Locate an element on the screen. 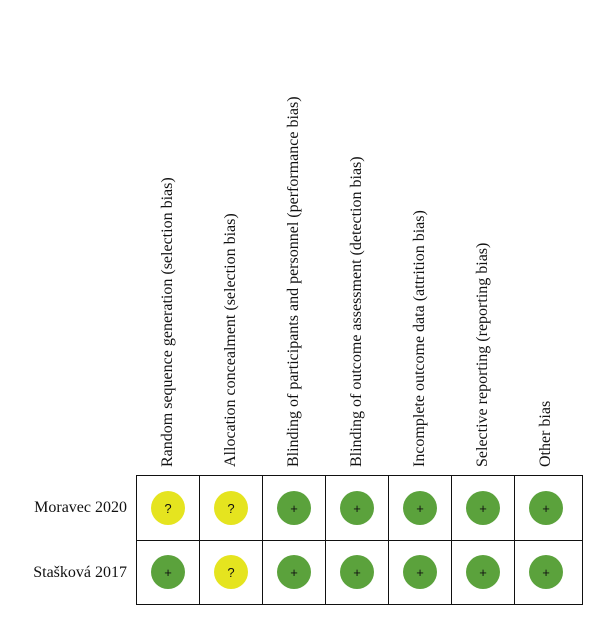 This screenshot has height=625, width=600. grid-row-divider is located at coordinates (359, 540).